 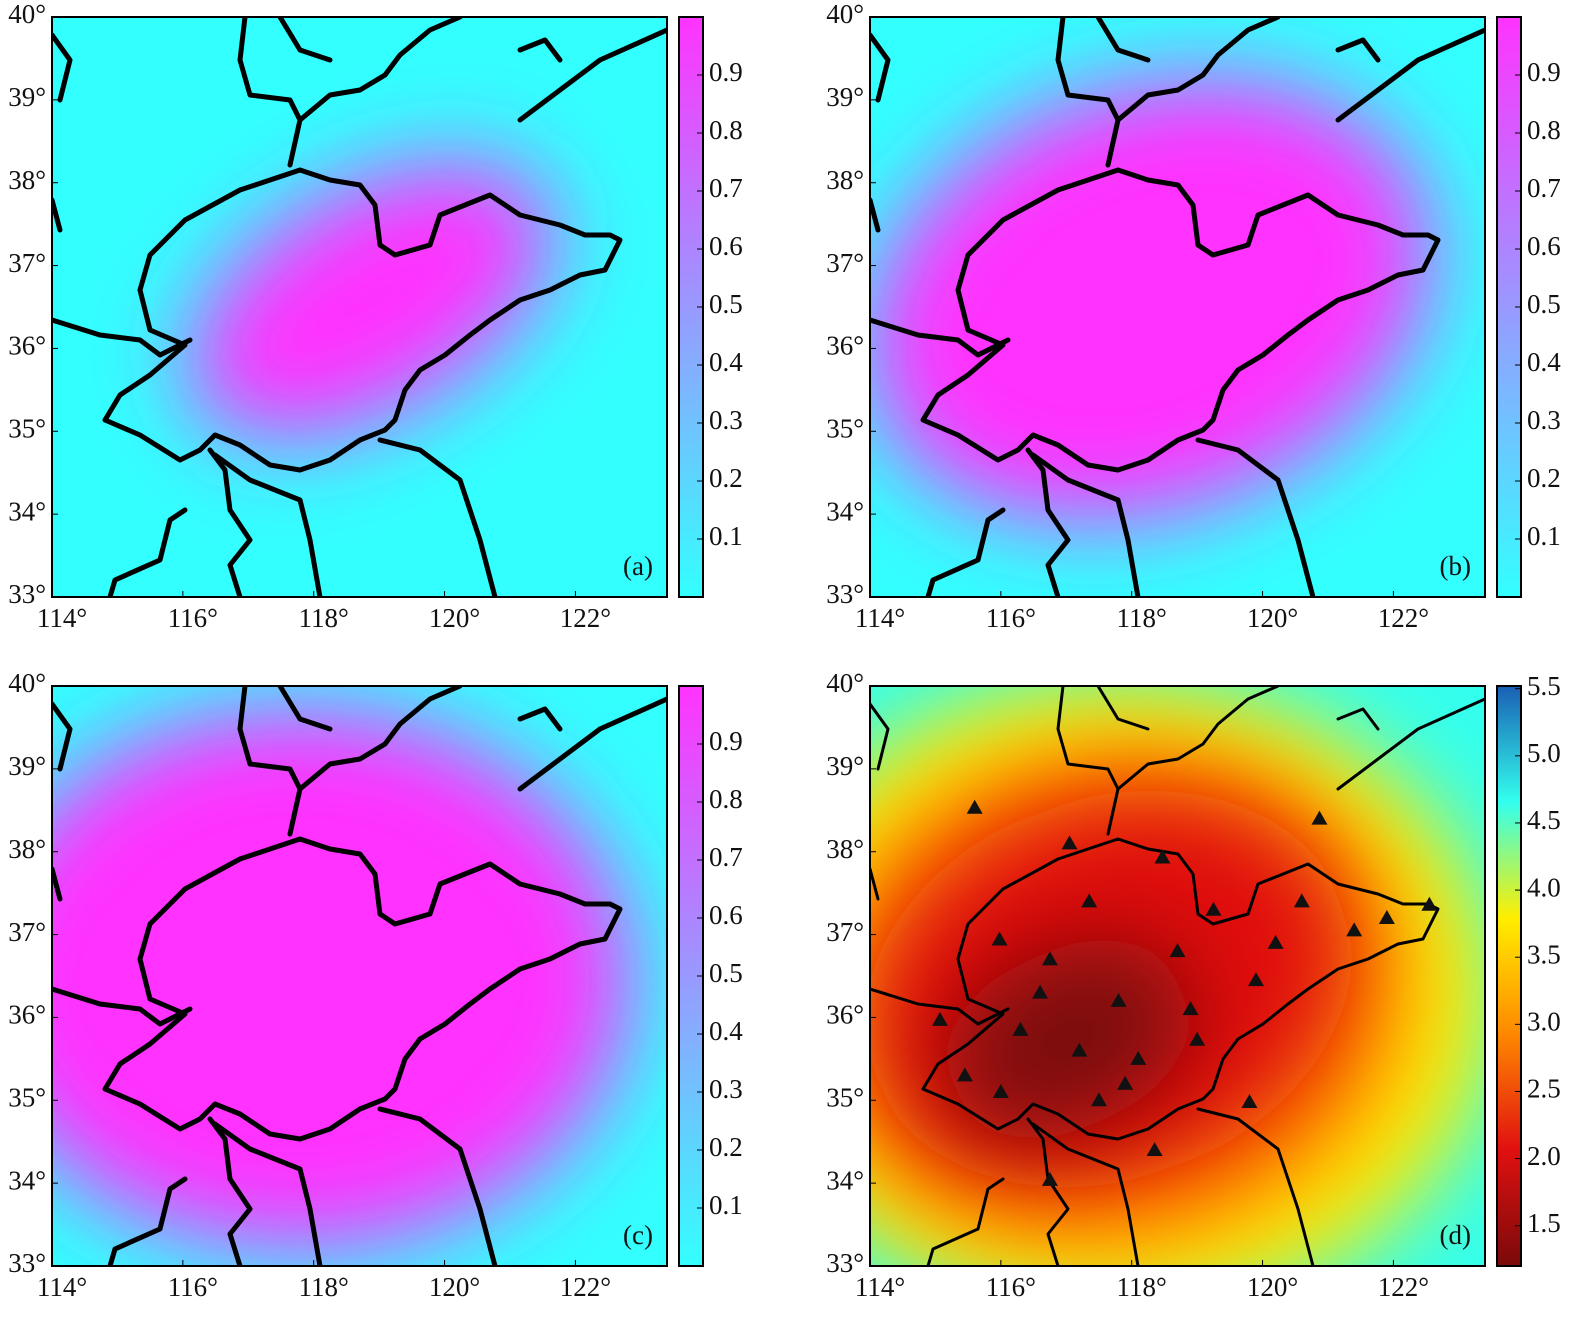 What do you see at coordinates (1544, 130) in the screenshot?
I see `colorbar-tick-label: 0.8` at bounding box center [1544, 130].